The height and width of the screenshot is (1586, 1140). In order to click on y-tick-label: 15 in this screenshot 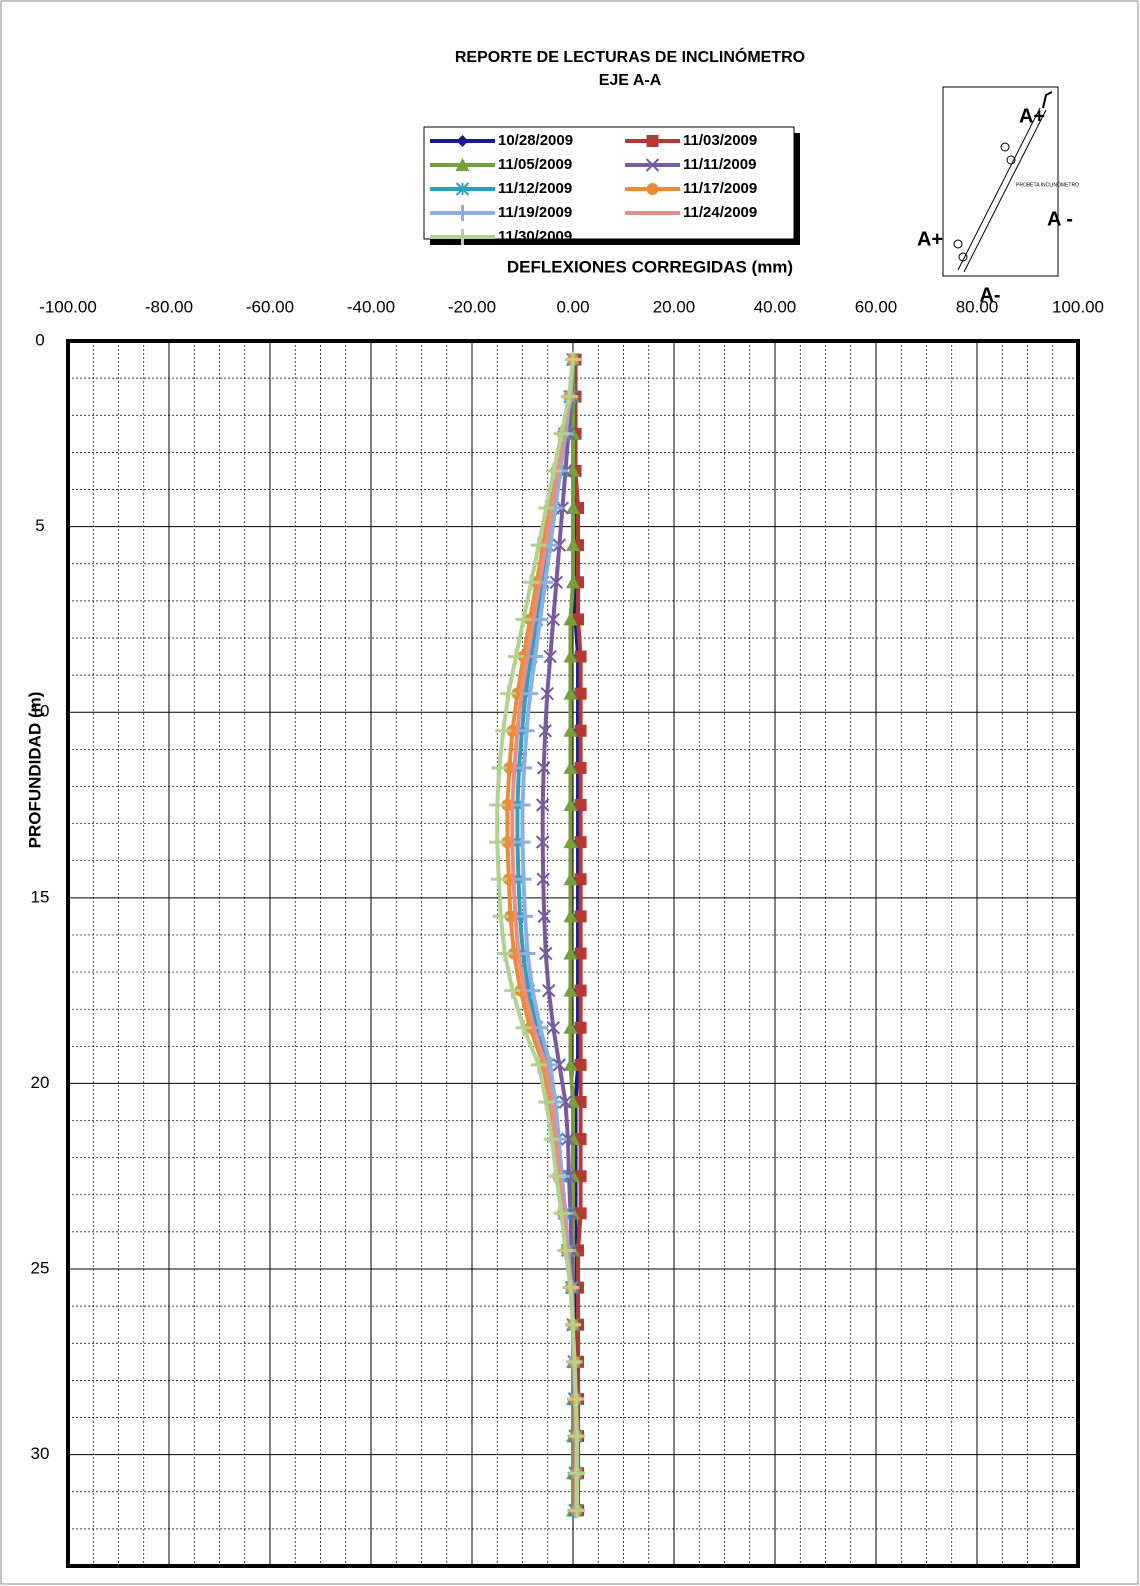, I will do `click(40, 896)`.